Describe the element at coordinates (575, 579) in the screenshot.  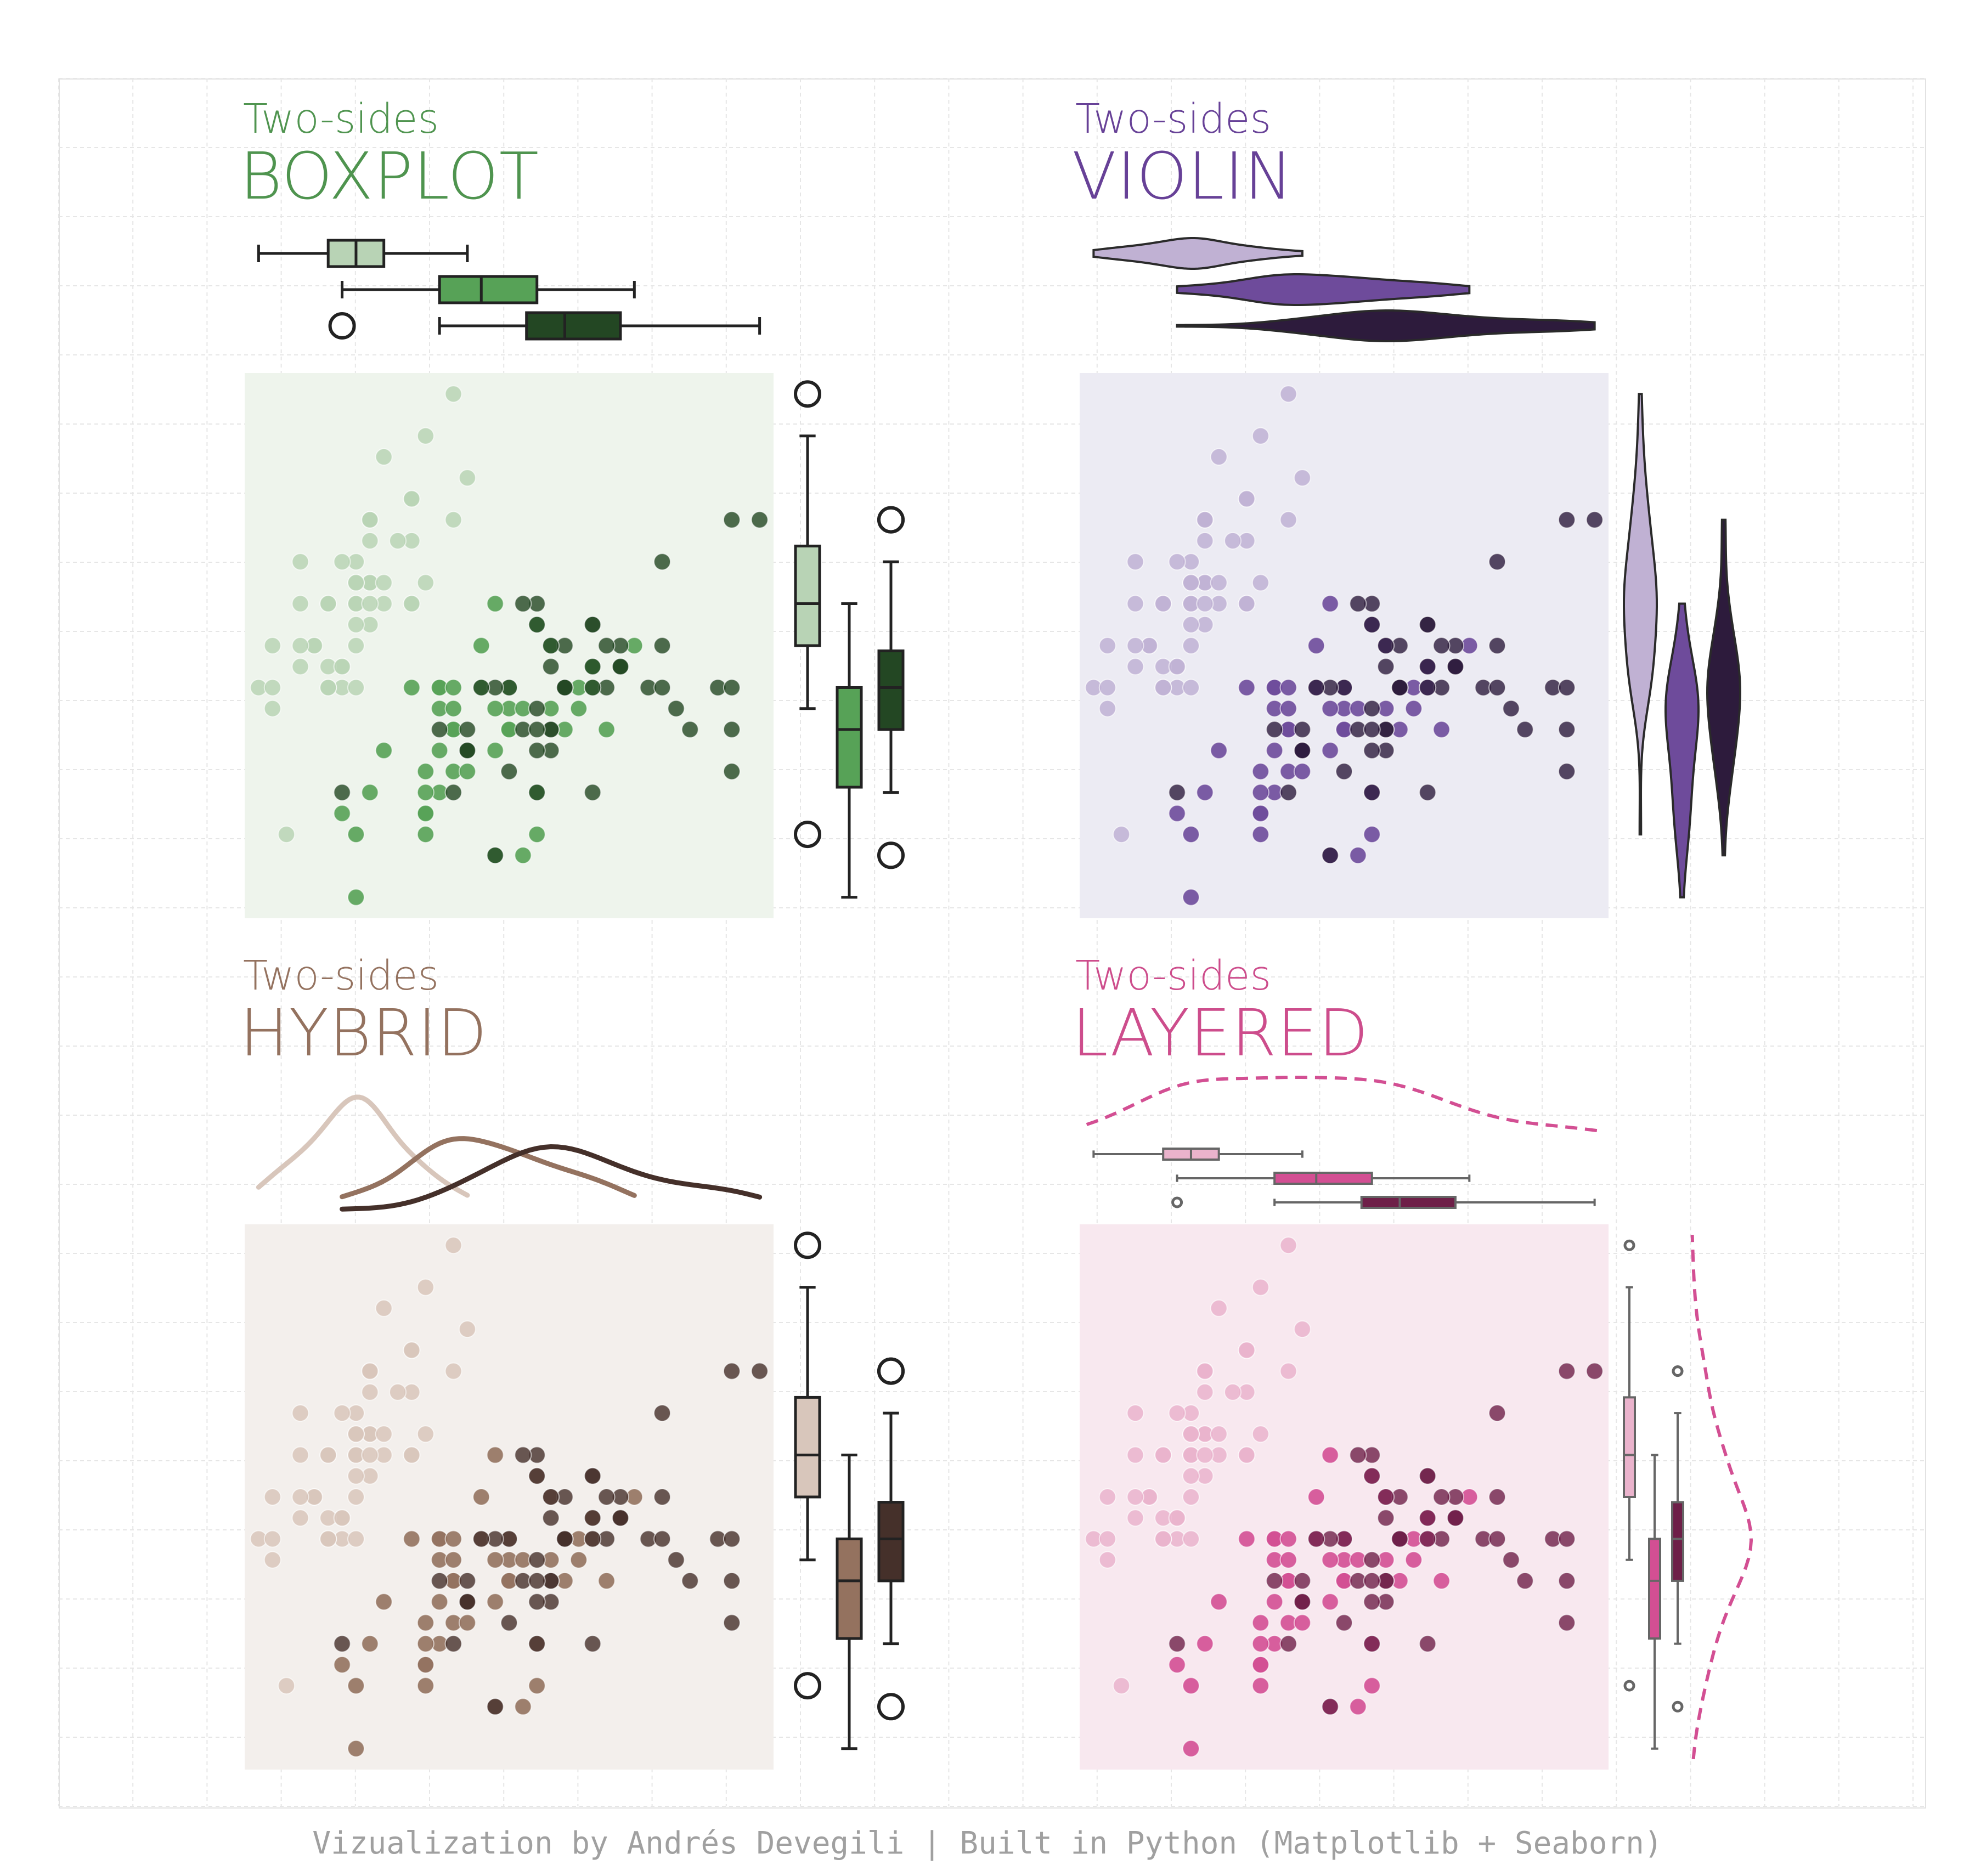
I see `panel-boxplot` at that location.